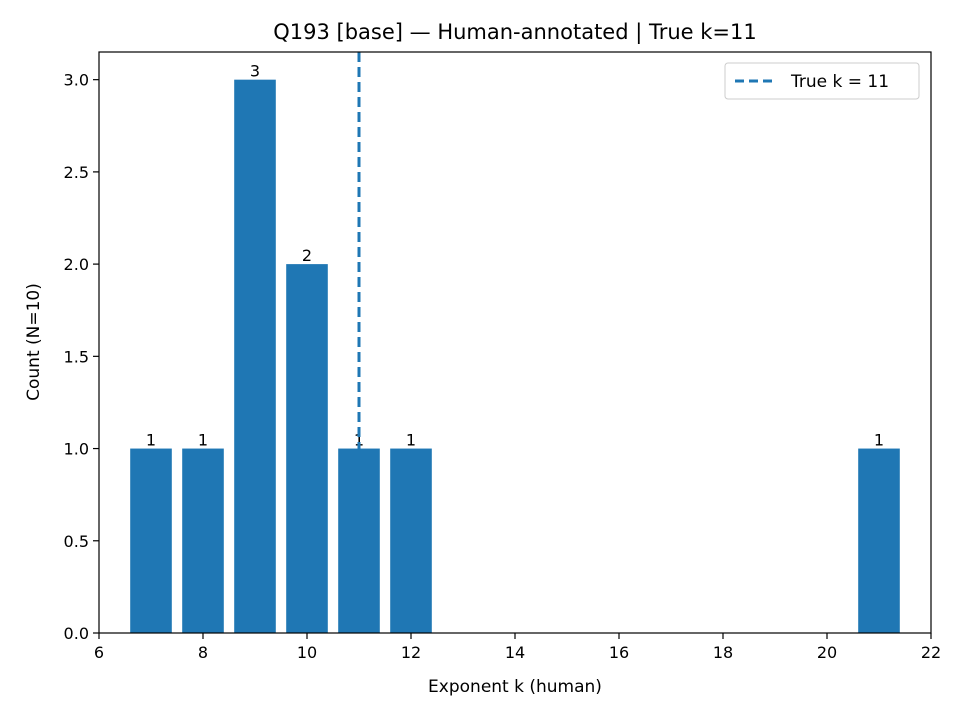 Image resolution: width=960 pixels, height=720 pixels. I want to click on legend-box, so click(822, 81).